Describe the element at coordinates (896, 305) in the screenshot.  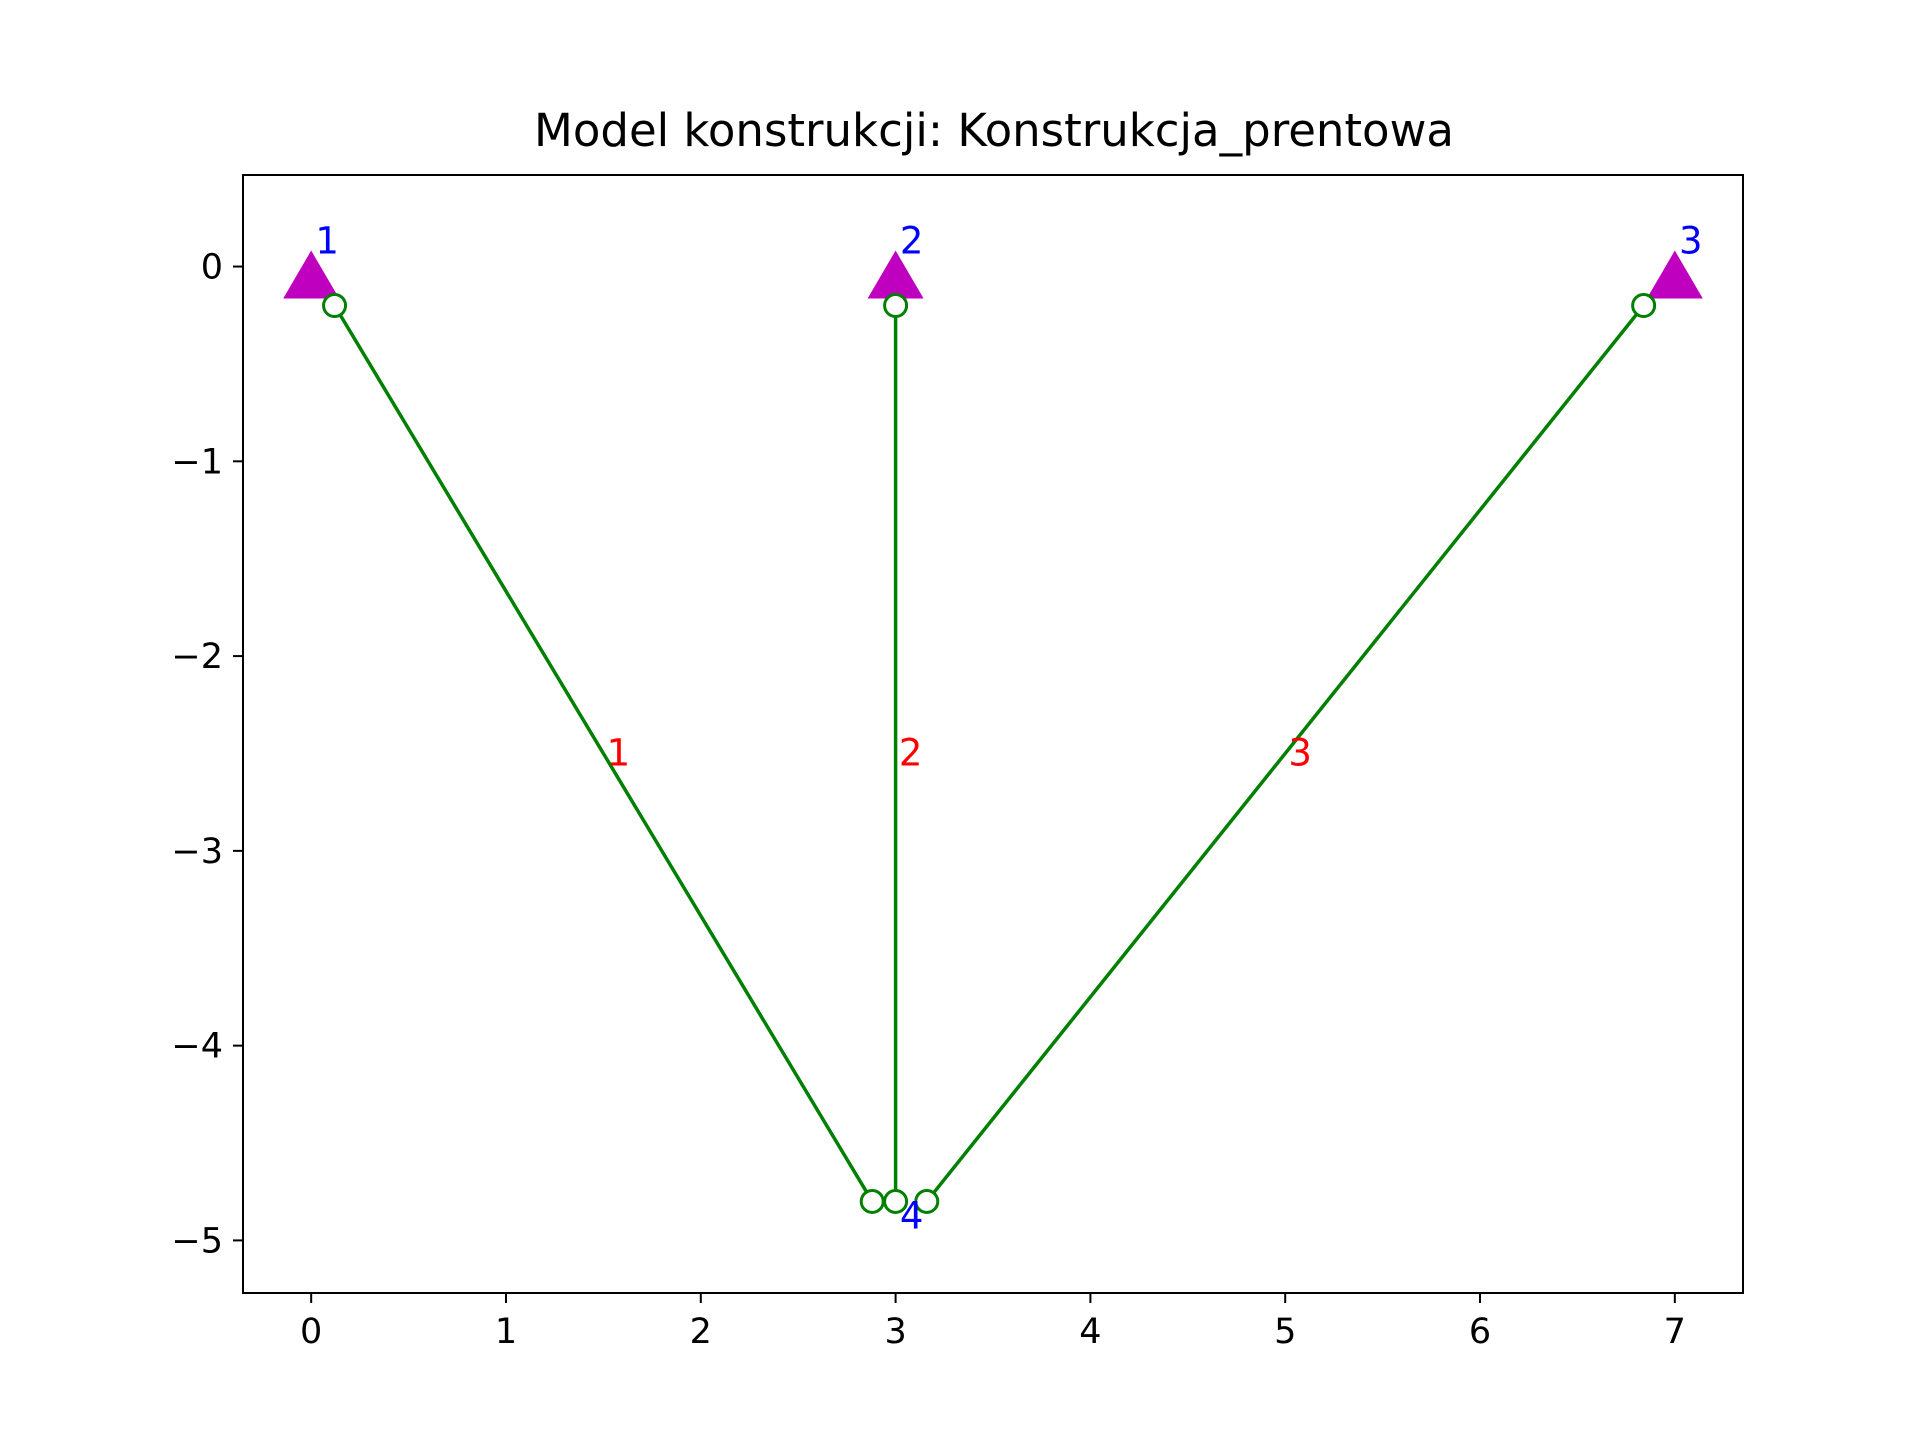
I see `member-2-start-marker` at that location.